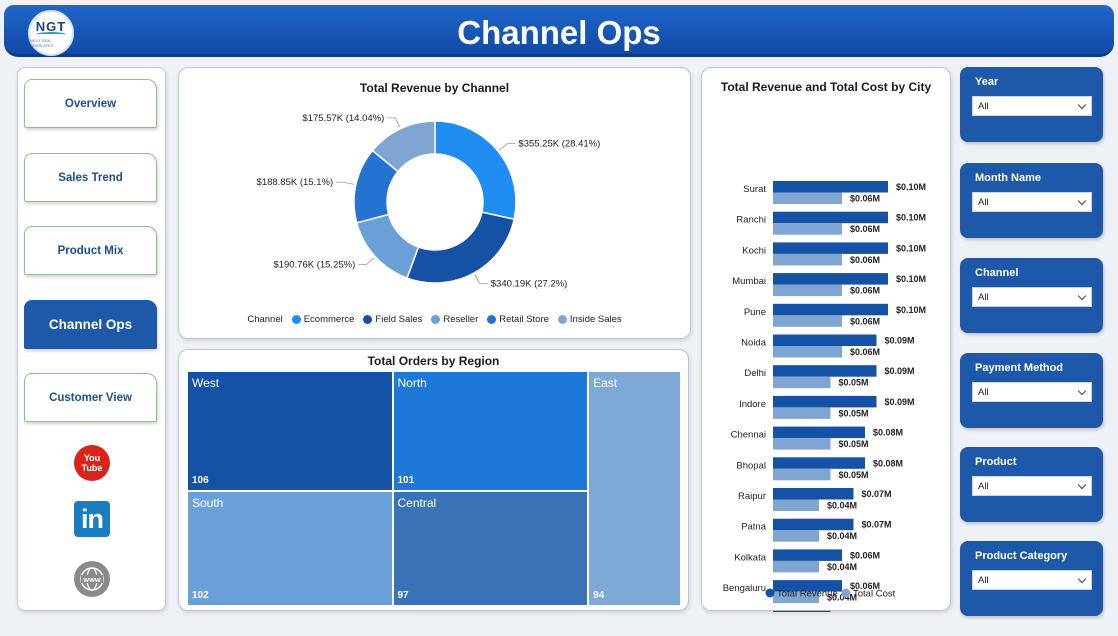 This screenshot has height=636, width=1118. What do you see at coordinates (830, 309) in the screenshot?
I see `bar-revenue-pune` at bounding box center [830, 309].